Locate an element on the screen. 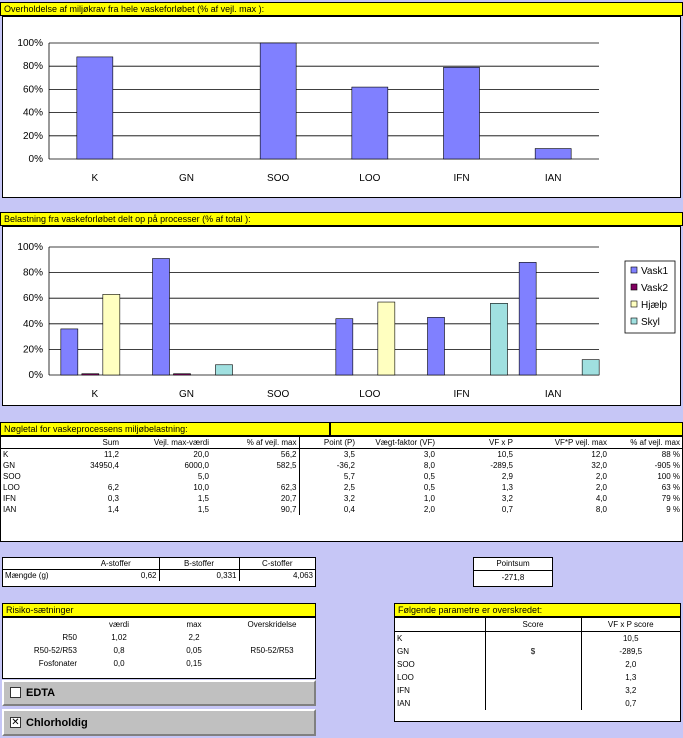 This screenshot has height=738, width=683. parametre-row: IFN 3,2 is located at coordinates (537, 690).